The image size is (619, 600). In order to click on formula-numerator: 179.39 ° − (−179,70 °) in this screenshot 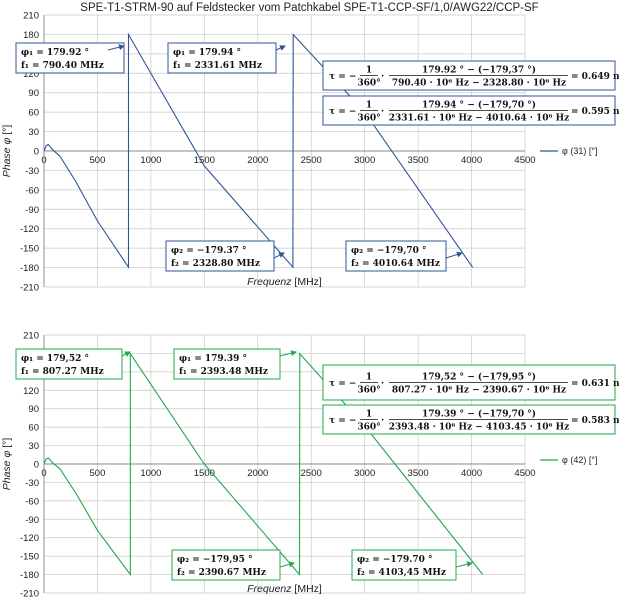, I will do `click(479, 414)`.